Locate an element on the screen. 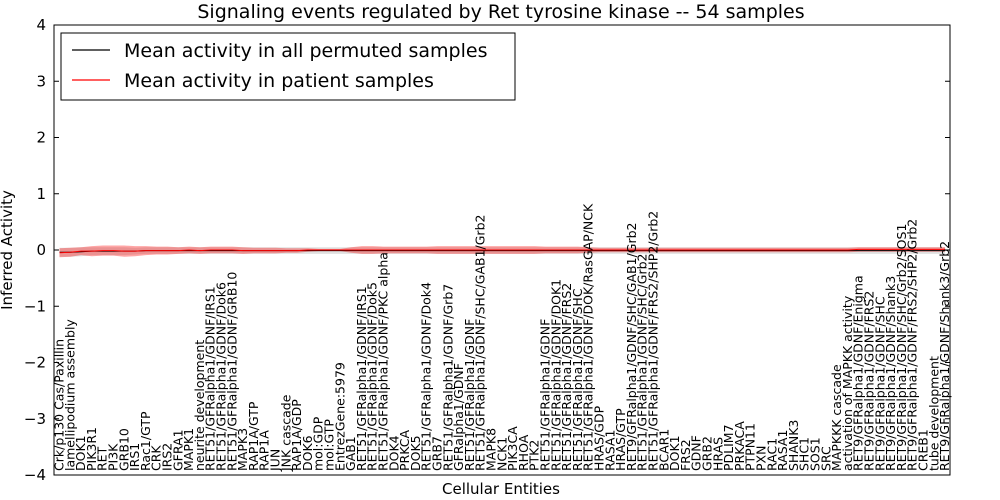 The width and height of the screenshot is (1000, 500). y-tick-label: 1 is located at coordinates (41, 194).